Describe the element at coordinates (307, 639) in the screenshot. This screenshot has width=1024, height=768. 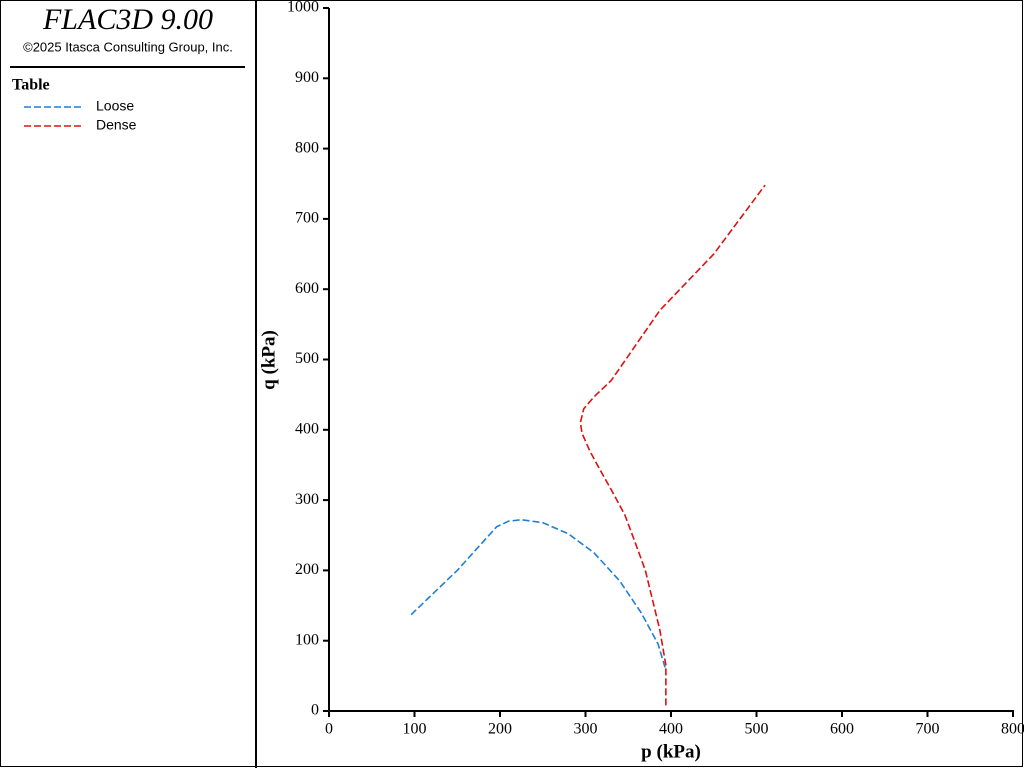
I see `y-tick-label: 100` at that location.